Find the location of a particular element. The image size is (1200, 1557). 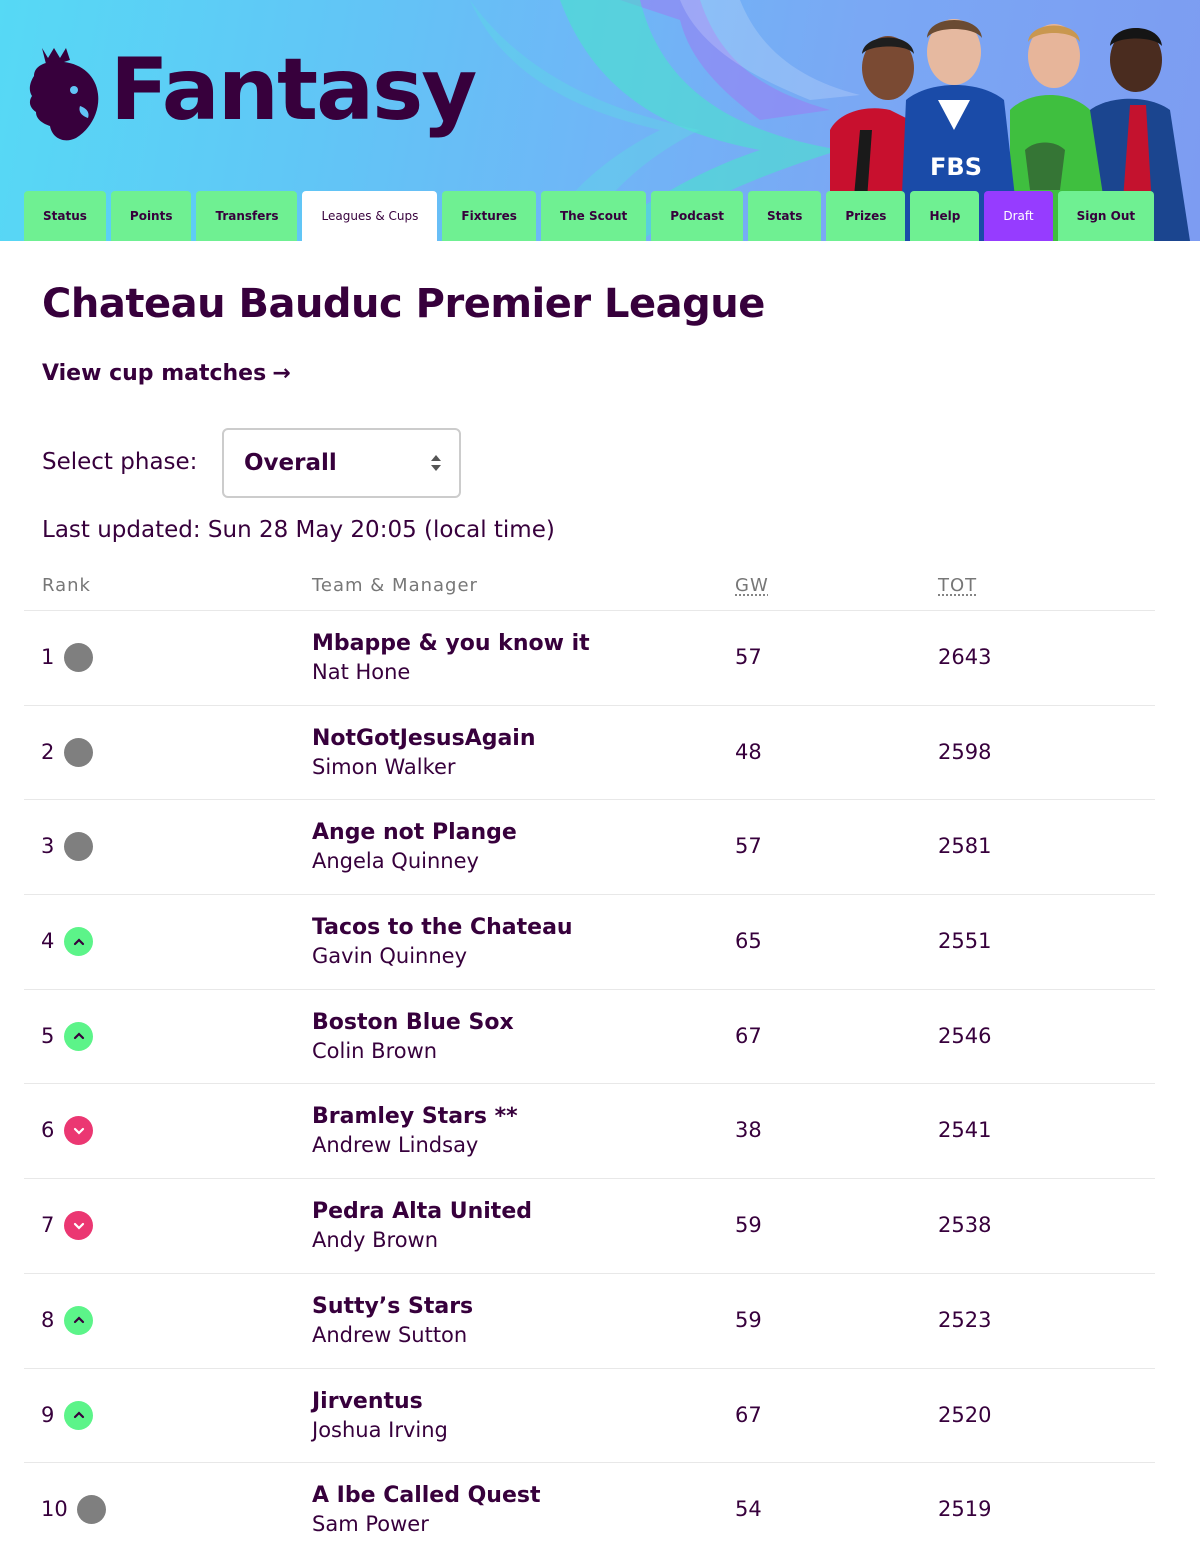

view-cup-matches-link: View cup matches → is located at coordinates (166, 373).